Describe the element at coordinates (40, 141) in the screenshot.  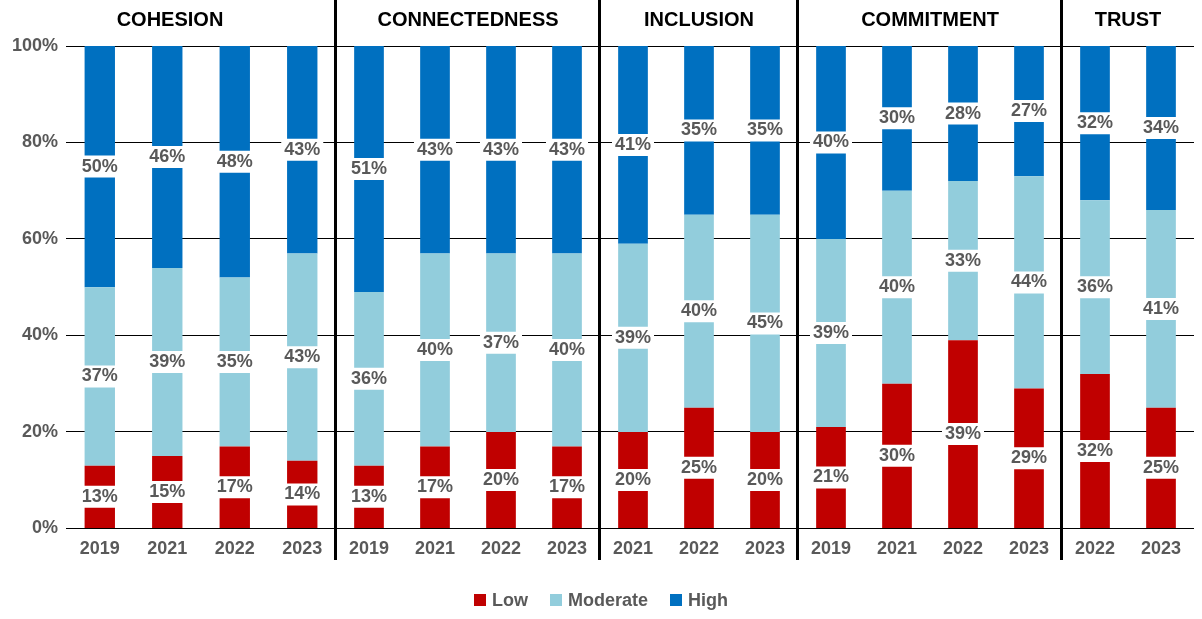
I see `y-tick-label: 80%` at that location.